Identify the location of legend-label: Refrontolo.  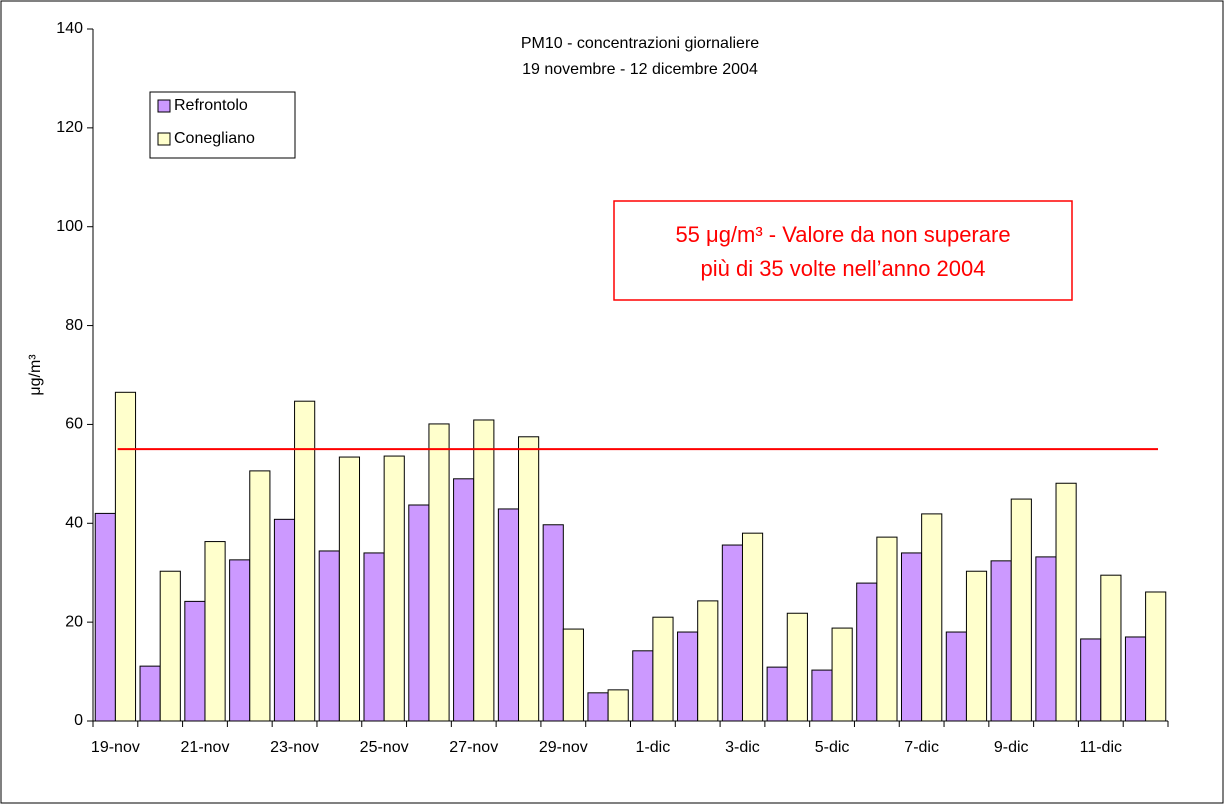
(211, 105).